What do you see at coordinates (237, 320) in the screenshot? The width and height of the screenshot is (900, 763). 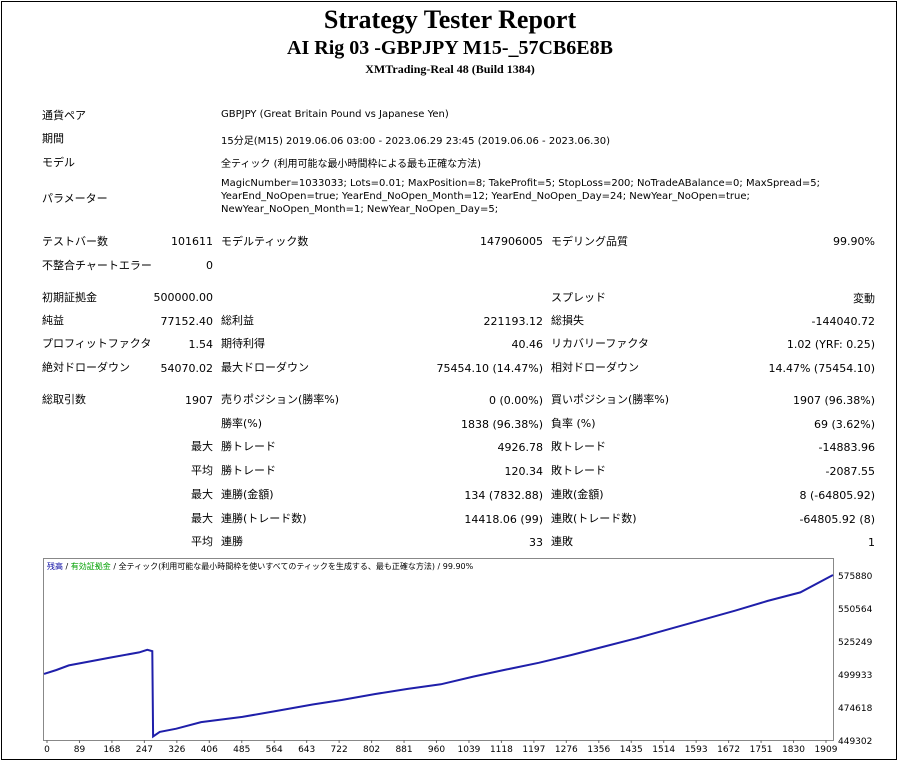 I see `gross-profit-label: 総利益` at bounding box center [237, 320].